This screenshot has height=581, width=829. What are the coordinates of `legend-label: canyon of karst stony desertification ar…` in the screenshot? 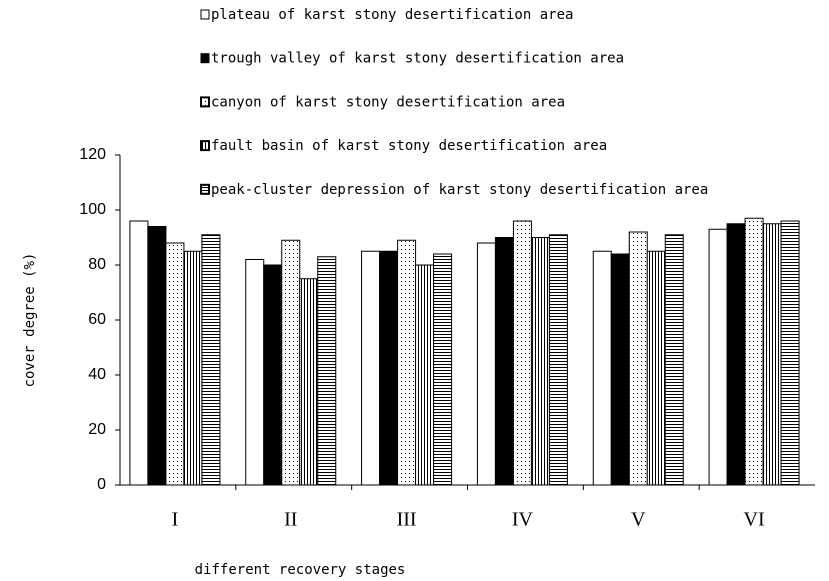 It's located at (388, 102).